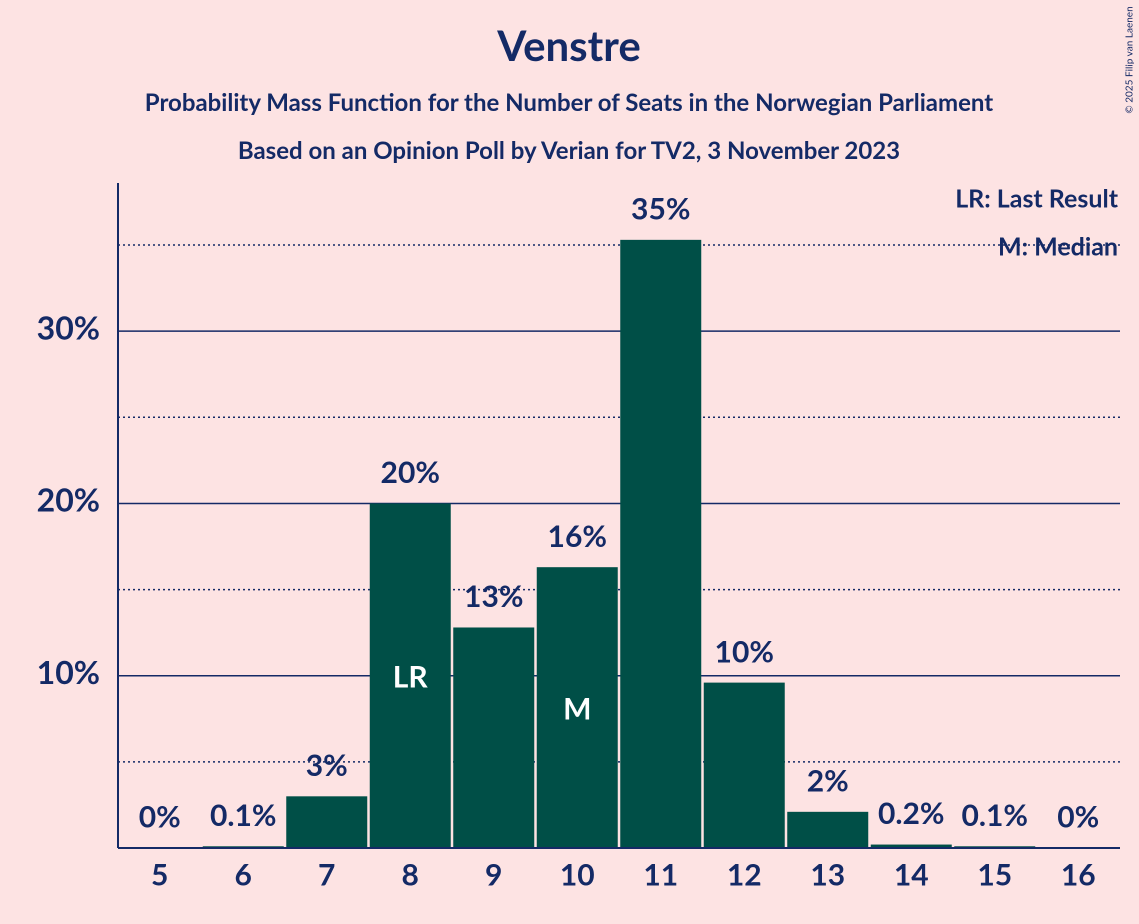 This screenshot has height=924, width=1139. Describe the element at coordinates (1058, 246) in the screenshot. I see `legend-entry: M: Median` at that location.